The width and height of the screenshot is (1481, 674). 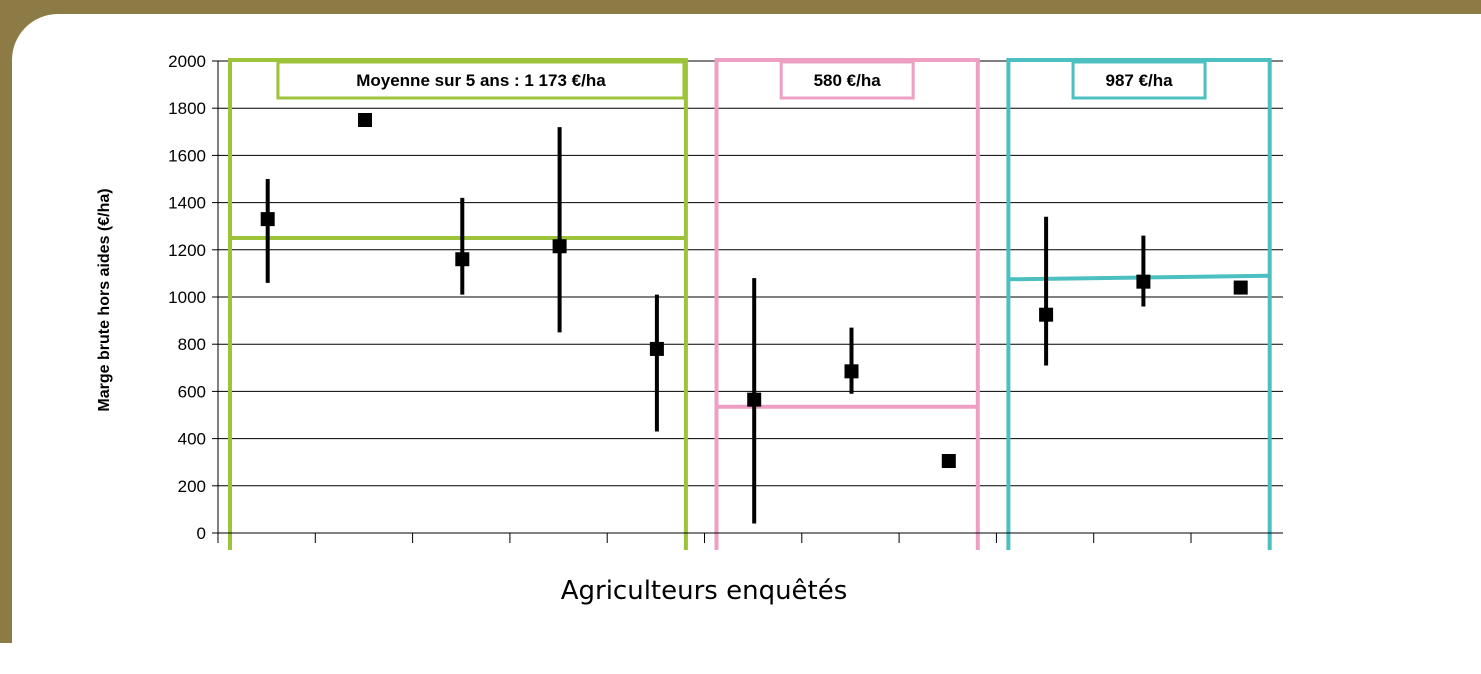 What do you see at coordinates (201, 533) in the screenshot?
I see `y-tick-label: 0` at bounding box center [201, 533].